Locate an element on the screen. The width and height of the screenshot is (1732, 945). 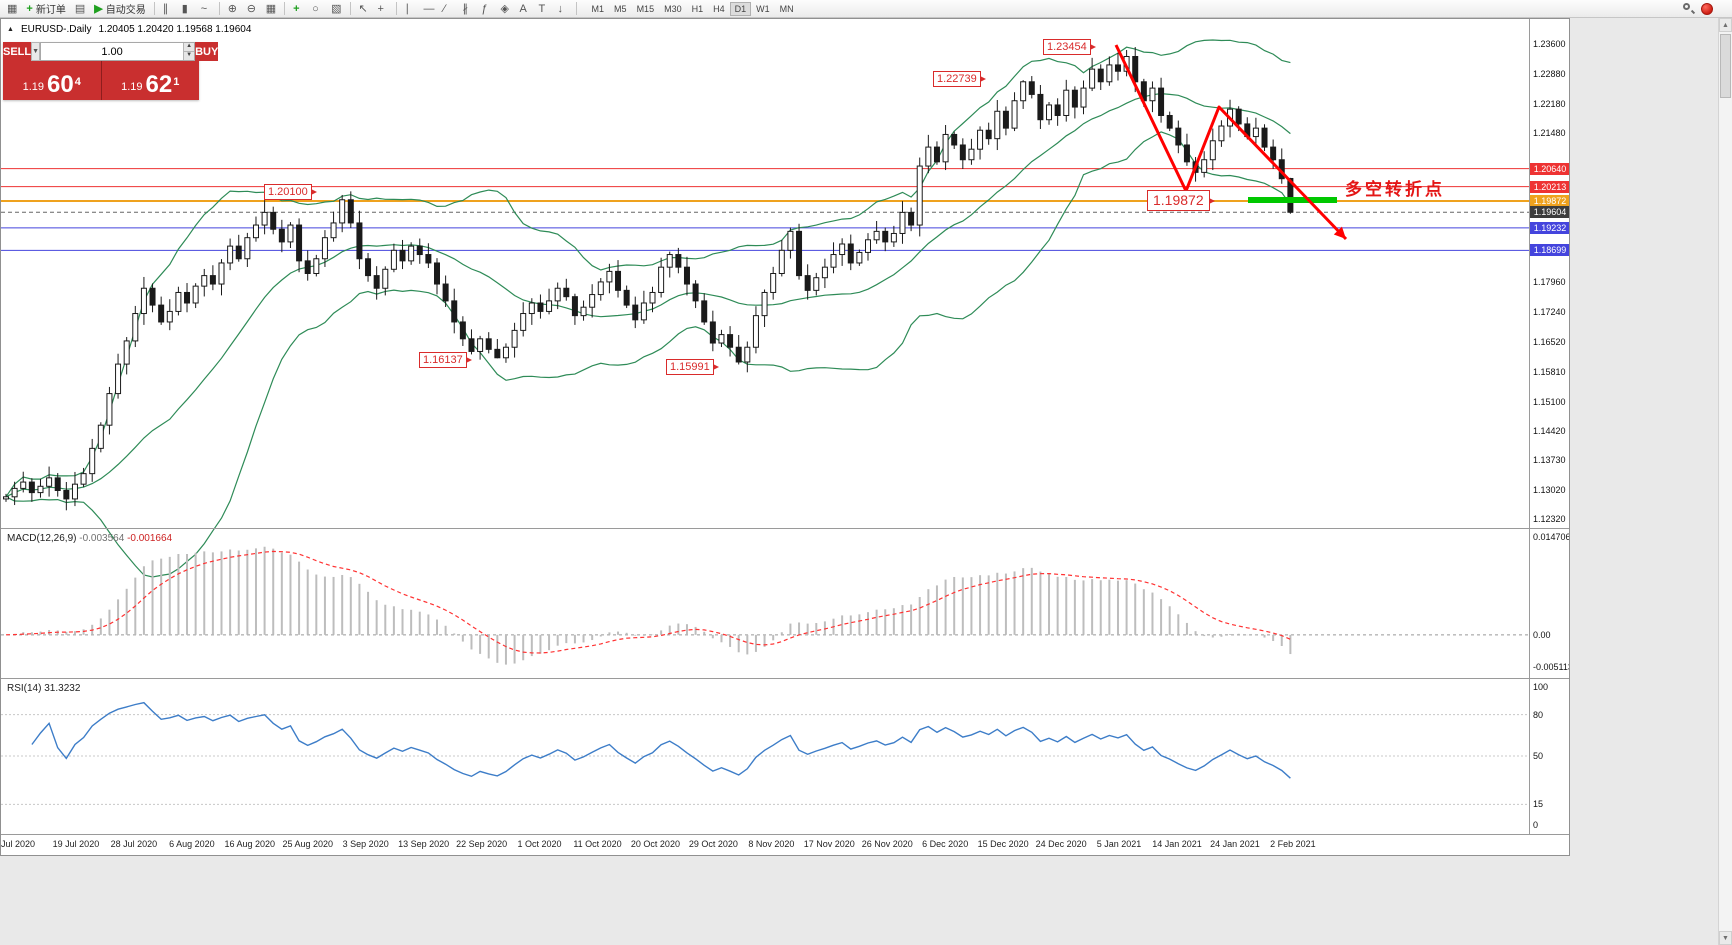
scroll-down-arrow-icon: ▼ is located at coordinates (1725, 938).